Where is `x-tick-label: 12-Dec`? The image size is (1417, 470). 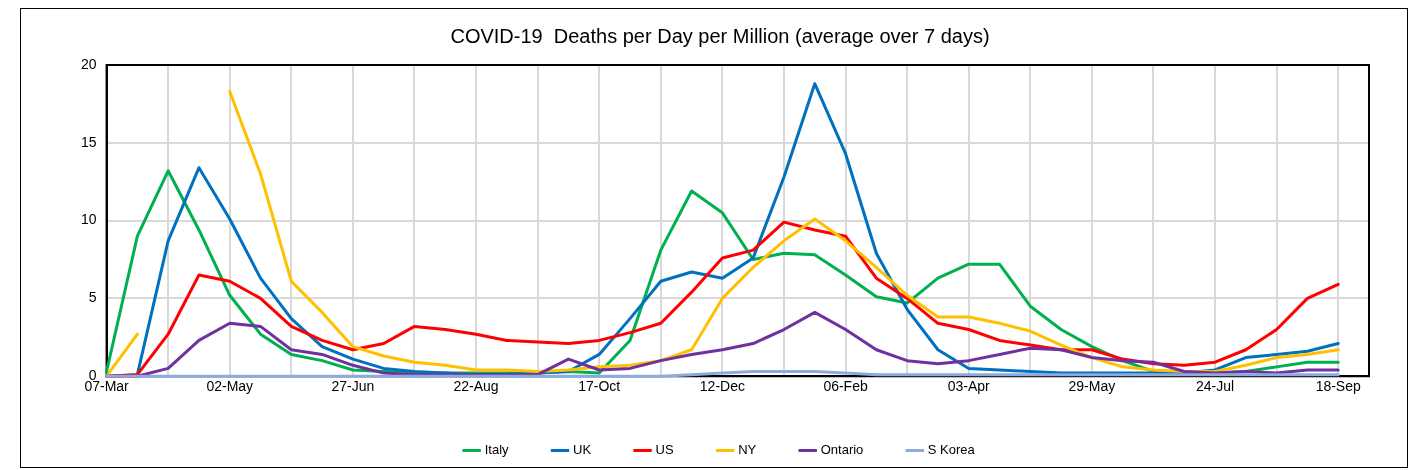
x-tick-label: 12-Dec is located at coordinates (722, 386).